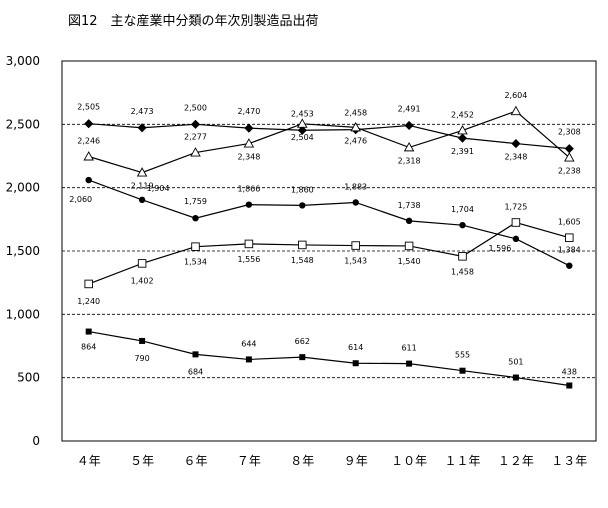 The width and height of the screenshot is (608, 508). What do you see at coordinates (28, 378) in the screenshot?
I see `y-tick-label: 500` at bounding box center [28, 378].